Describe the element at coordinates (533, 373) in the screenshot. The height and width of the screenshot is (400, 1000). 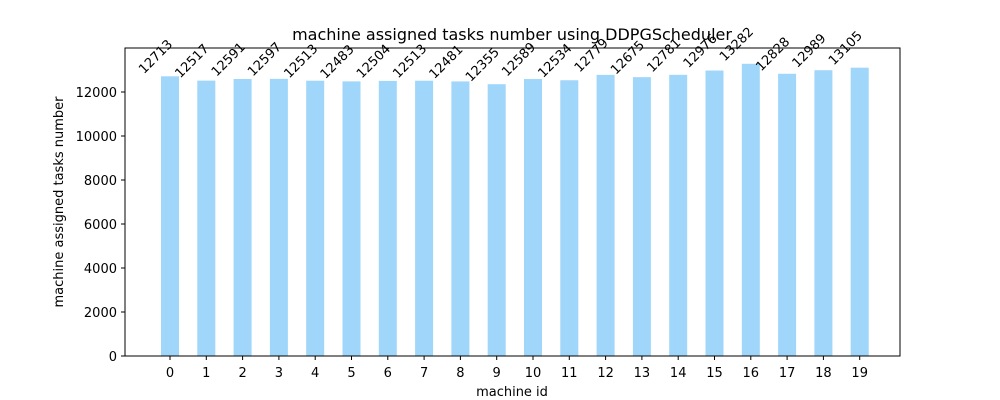
I see `x-tick-label: 10` at that location.